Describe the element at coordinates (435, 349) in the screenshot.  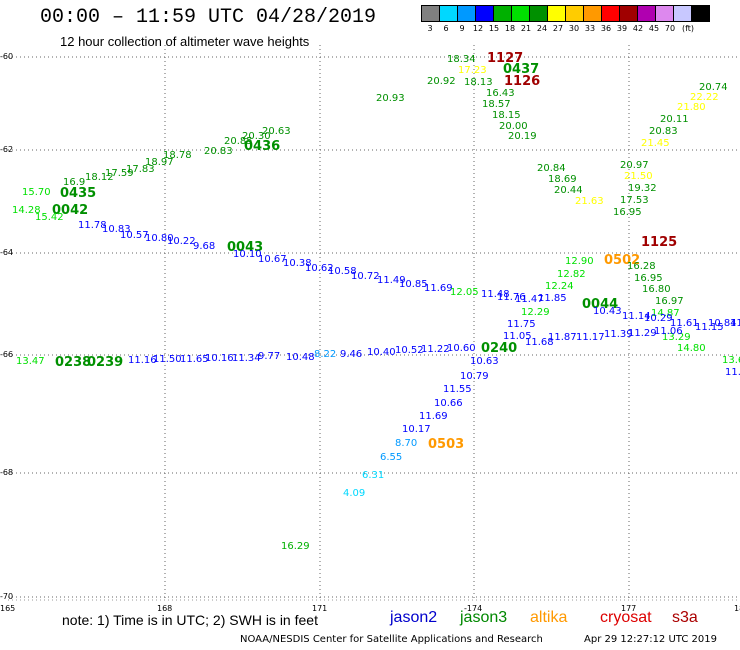
I see `wave-height-value: 11.22` at that location.